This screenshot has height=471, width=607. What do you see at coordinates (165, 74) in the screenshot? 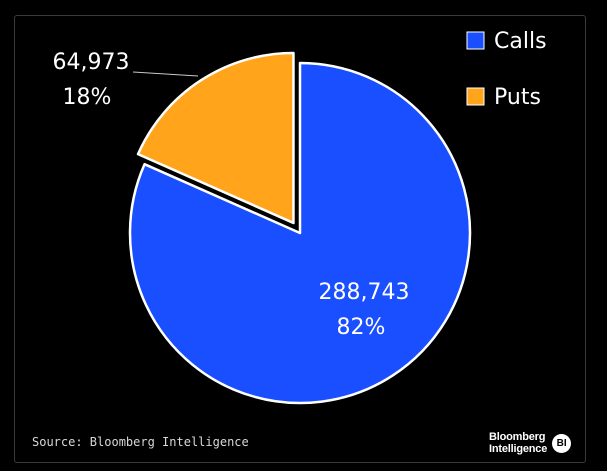
I see `puts-leader-line` at bounding box center [165, 74].